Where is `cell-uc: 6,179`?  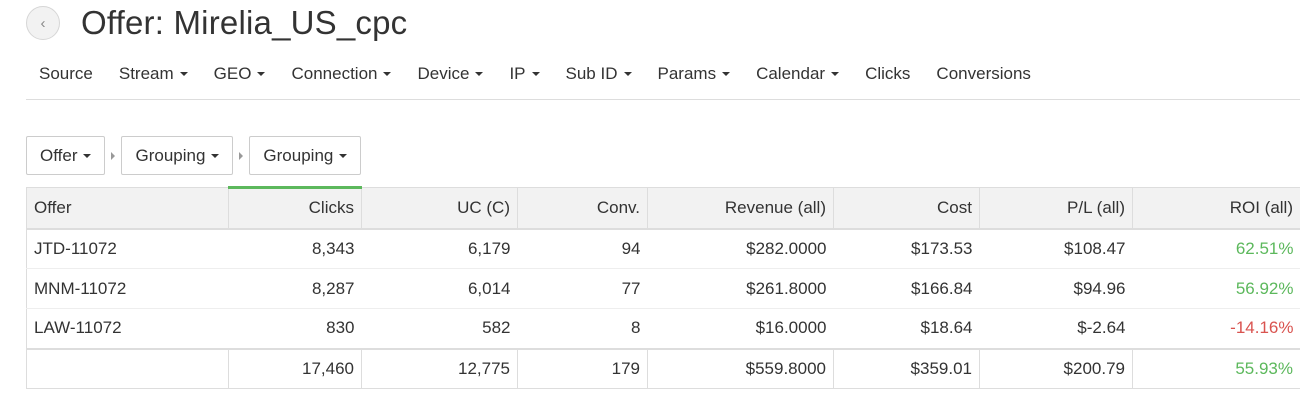 cell-uc: 6,179 is located at coordinates (439, 248).